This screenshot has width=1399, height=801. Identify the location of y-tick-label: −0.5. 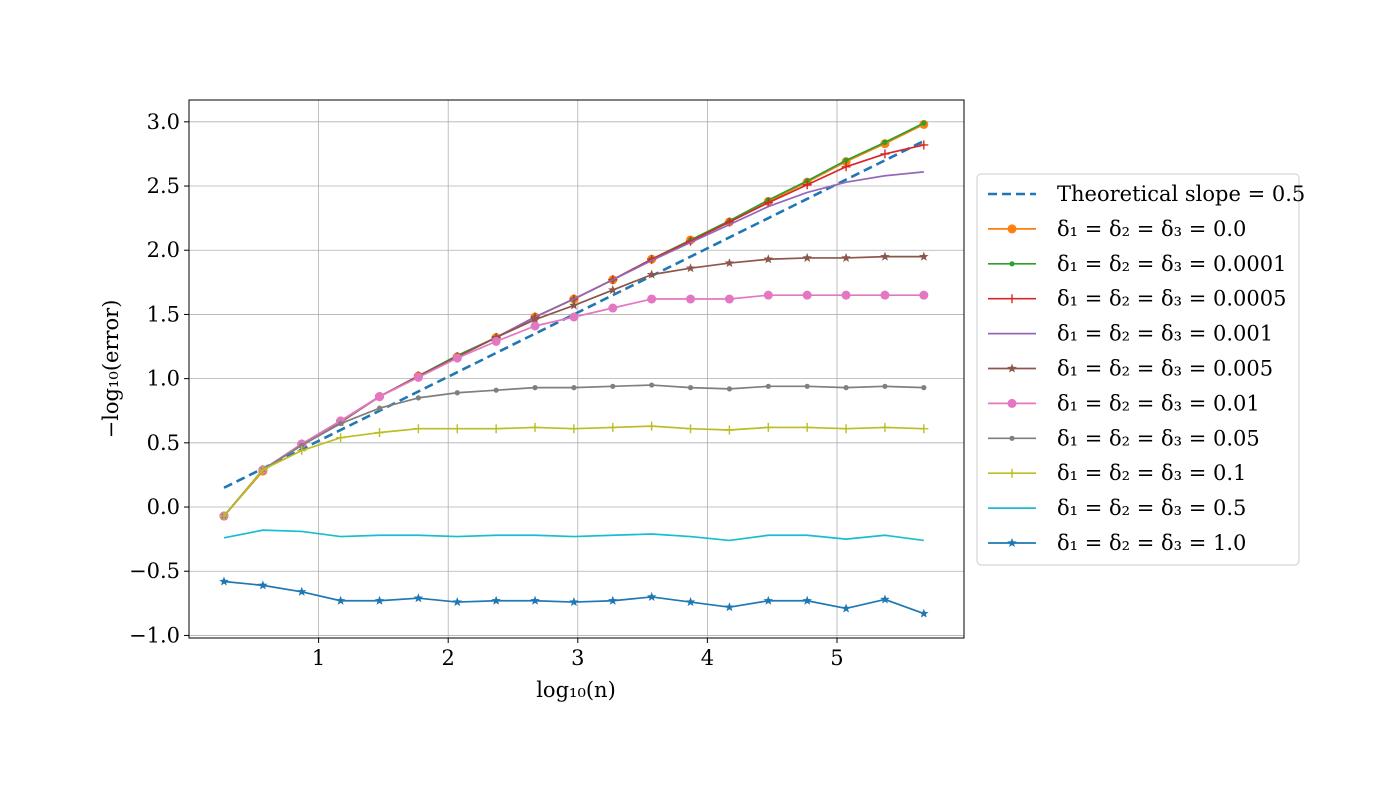
(154, 571).